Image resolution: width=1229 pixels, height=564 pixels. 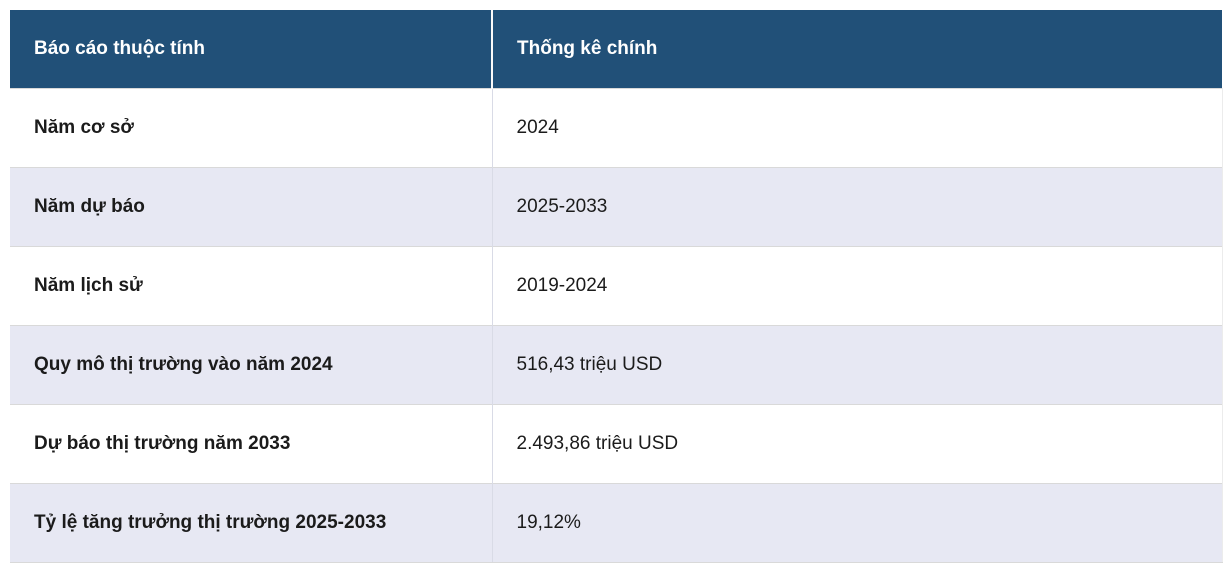 I want to click on attribute-cell: Năm cơ sở, so click(x=251, y=128).